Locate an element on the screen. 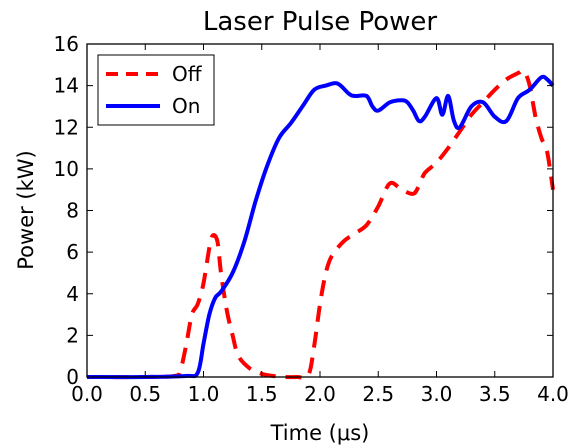 This screenshot has width=577, height=448. y-tick-label: 14 is located at coordinates (66, 86).